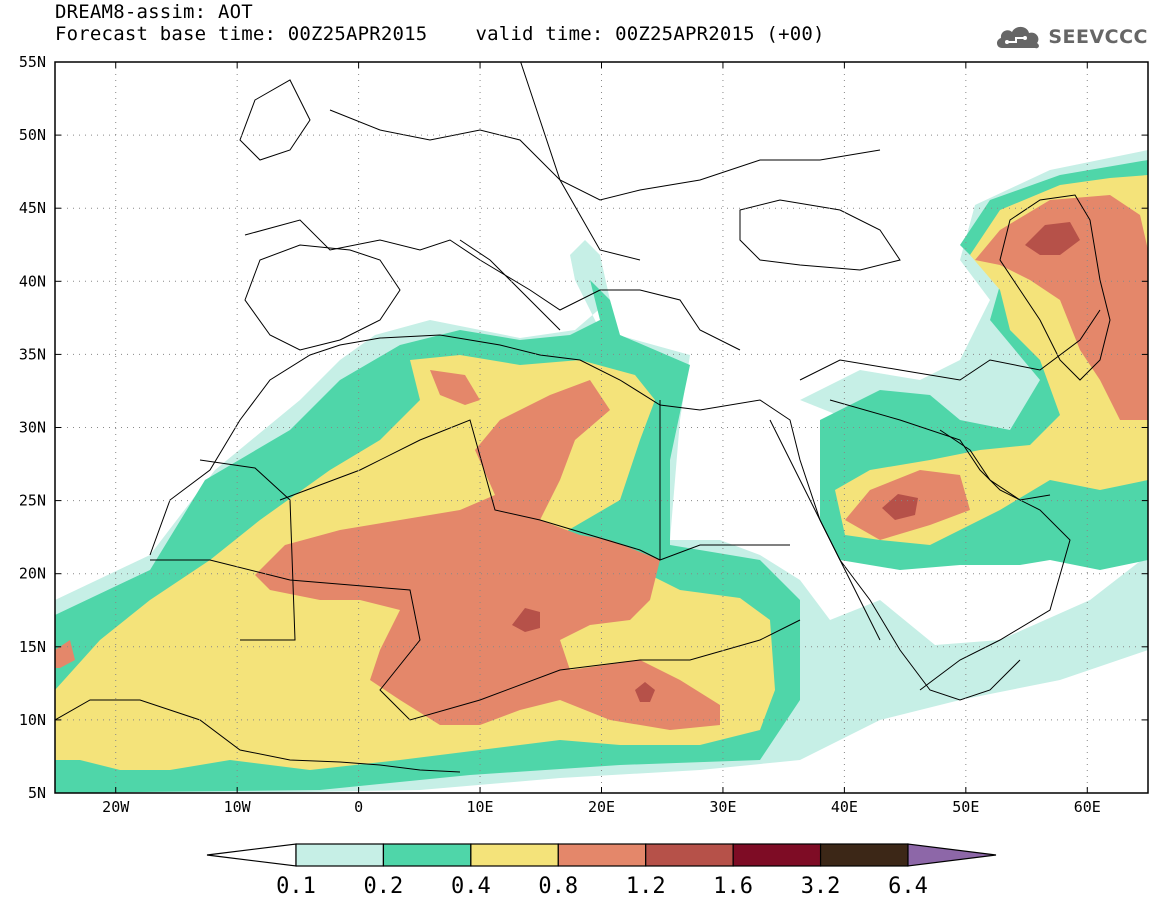  I want to click on colorbar-label: 0.8, so click(558, 886).